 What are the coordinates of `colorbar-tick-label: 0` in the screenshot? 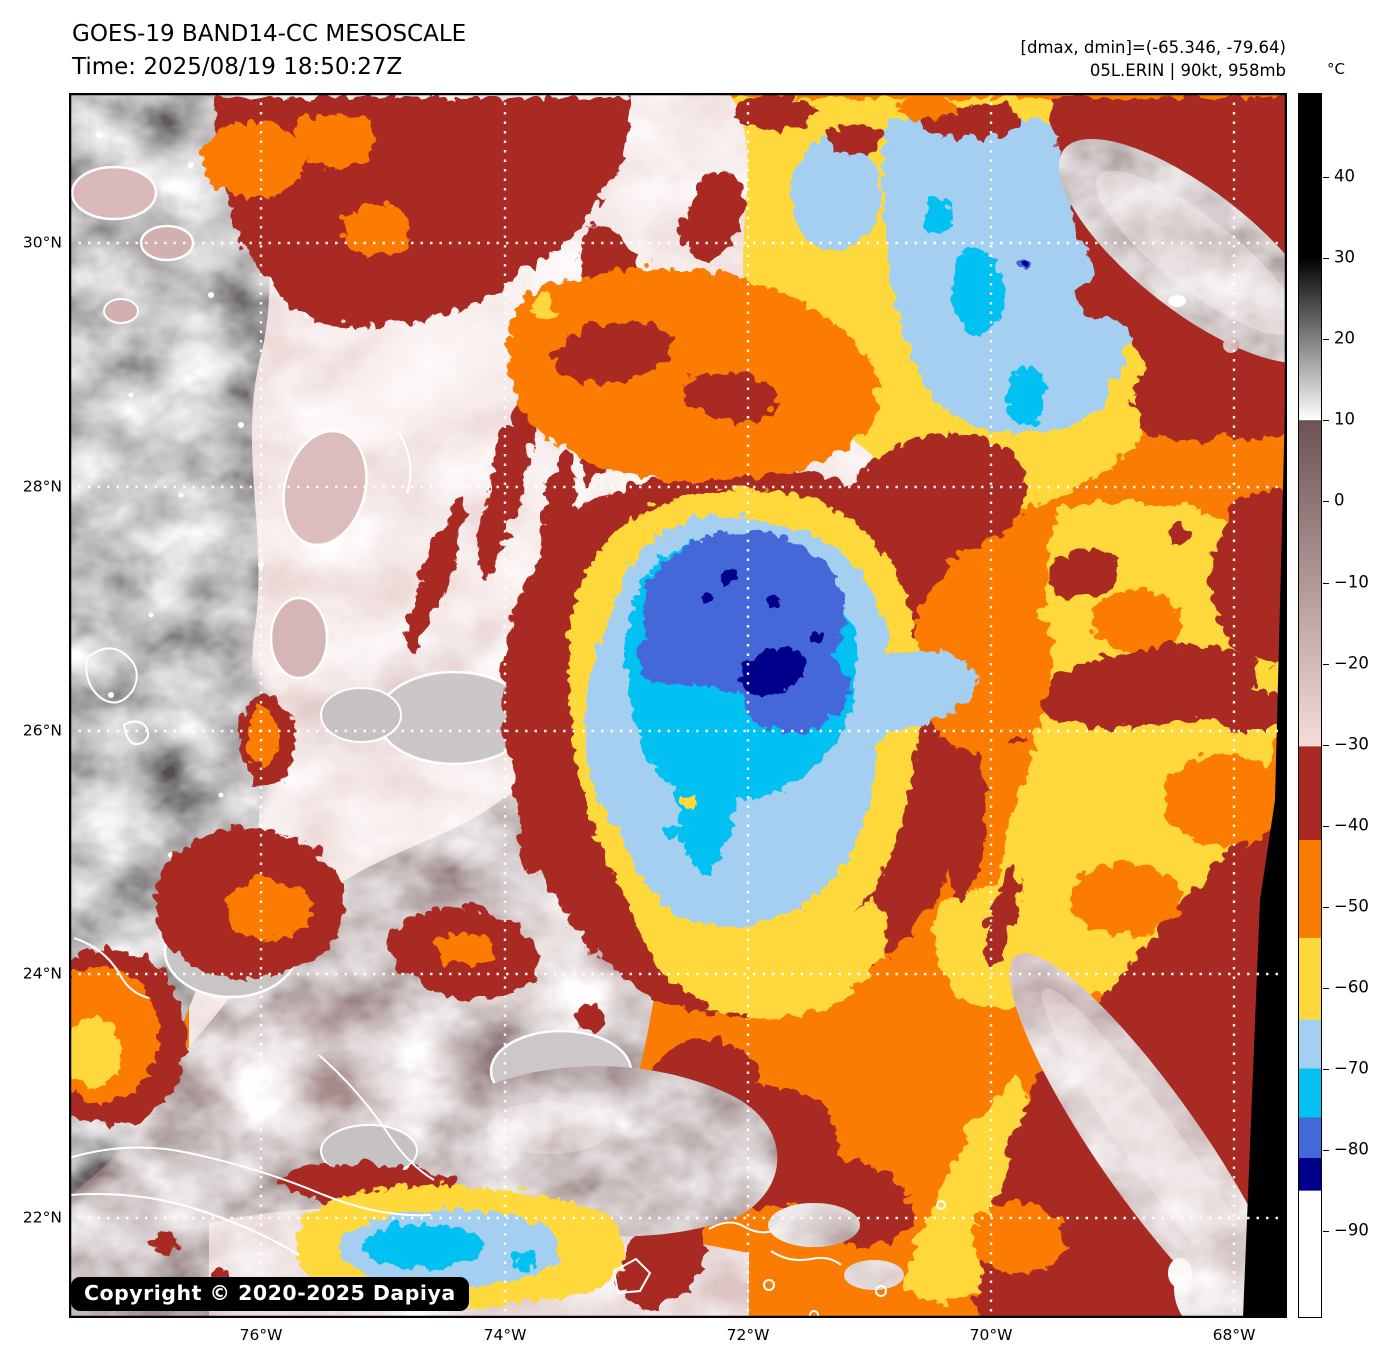 It's located at (1339, 500).